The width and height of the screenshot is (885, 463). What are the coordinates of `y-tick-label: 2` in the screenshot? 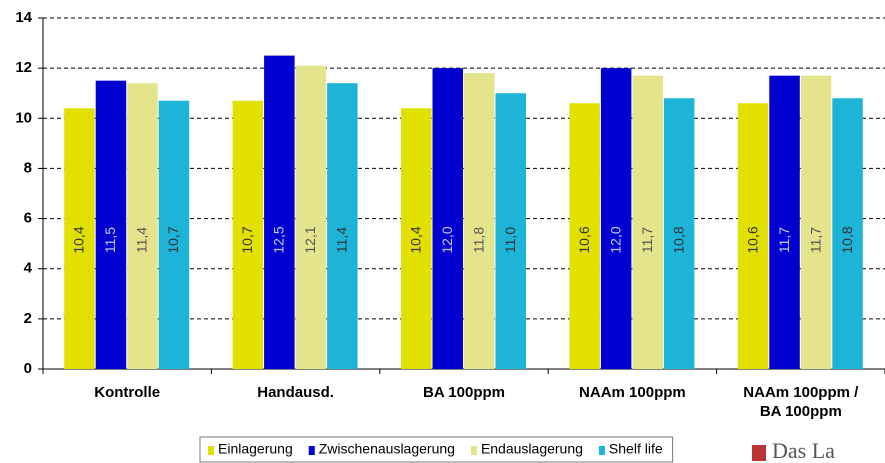 It's located at (28, 318).